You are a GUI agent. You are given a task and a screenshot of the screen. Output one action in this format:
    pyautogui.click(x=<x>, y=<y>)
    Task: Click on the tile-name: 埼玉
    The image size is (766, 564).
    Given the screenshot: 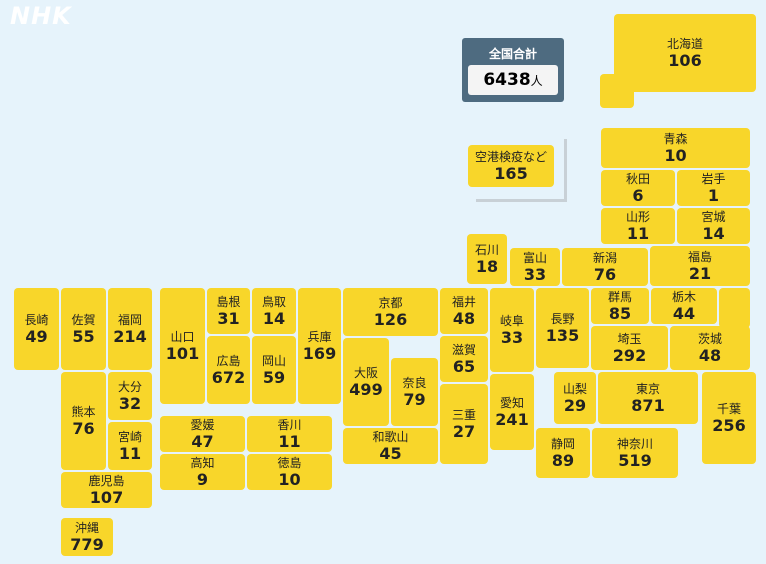 What is the action you would take?
    pyautogui.click(x=629, y=338)
    